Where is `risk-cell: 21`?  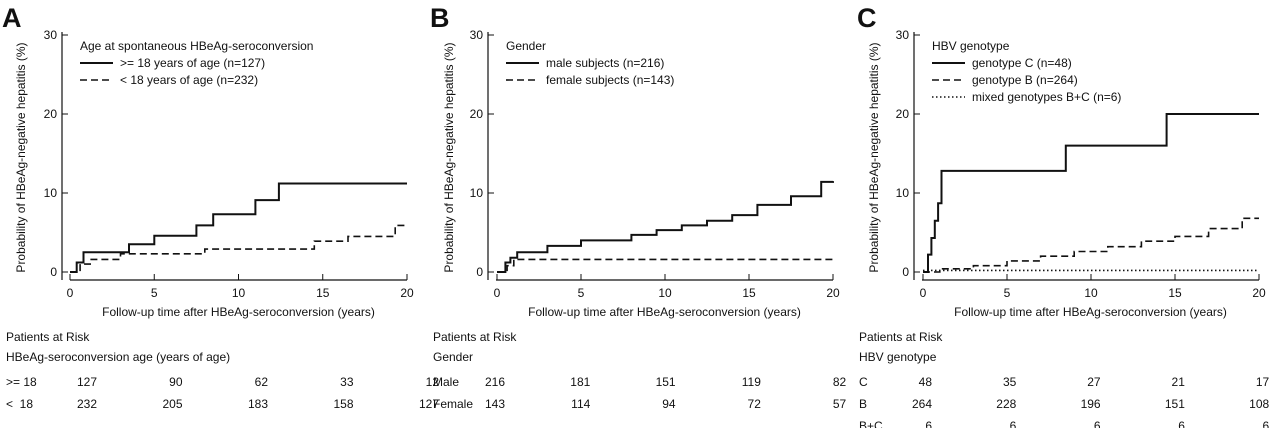
risk-cell: 21 is located at coordinates (1179, 382).